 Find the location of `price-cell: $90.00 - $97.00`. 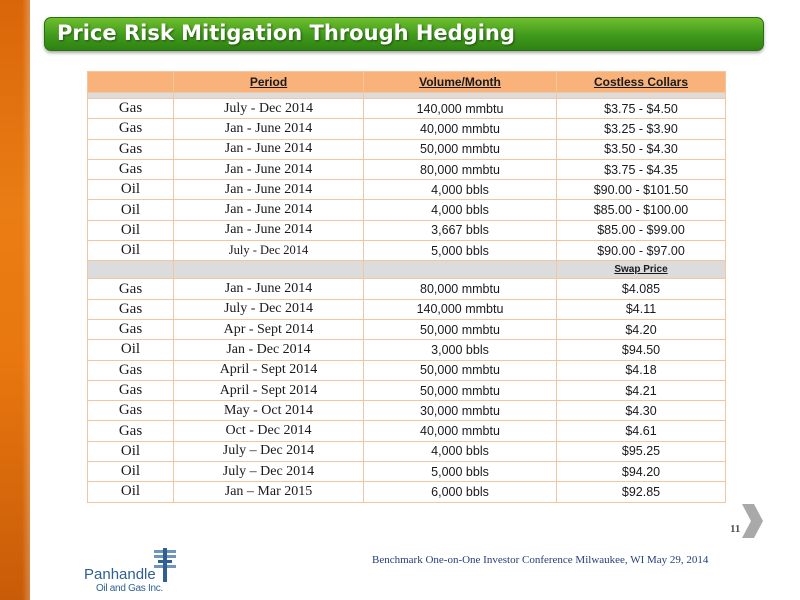

price-cell: $90.00 - $97.00 is located at coordinates (641, 251).